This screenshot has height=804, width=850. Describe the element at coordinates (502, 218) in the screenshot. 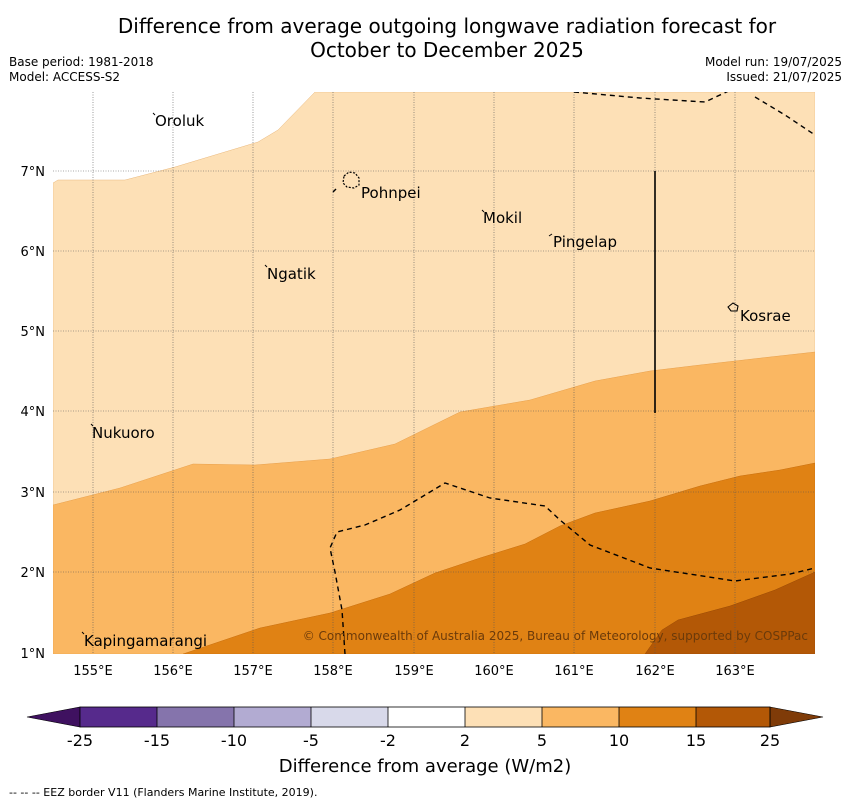

I see `place-mokil: Mokil` at that location.